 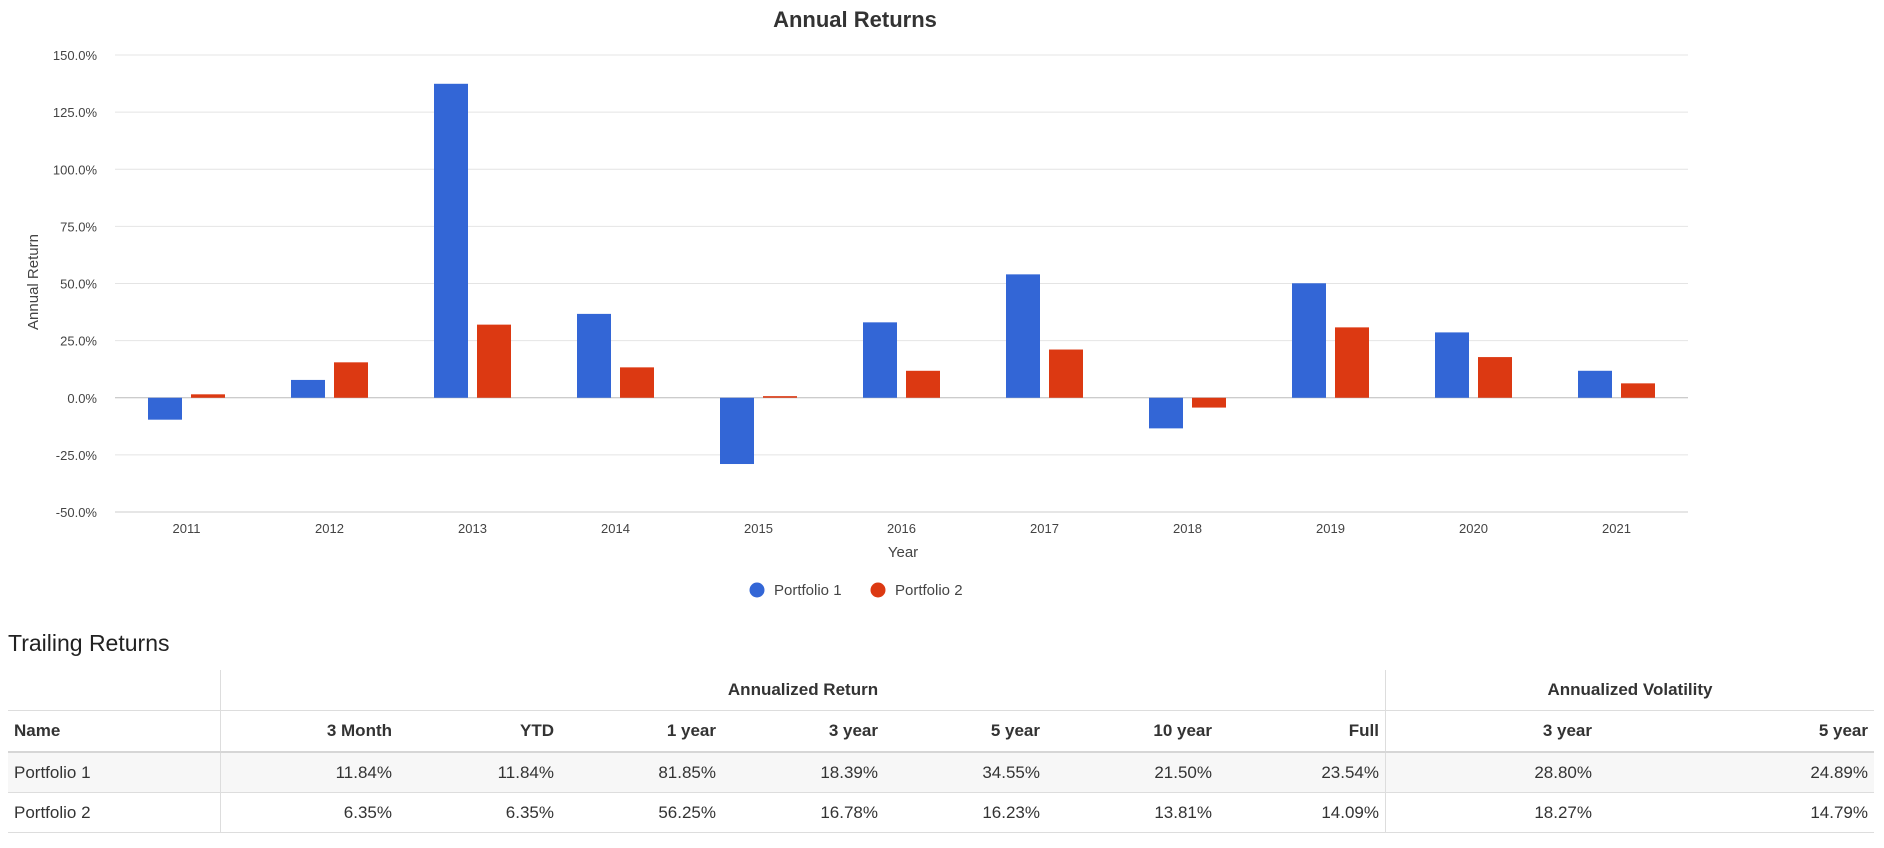 I want to click on bar-portfolio-2-2021, so click(x=1638, y=390).